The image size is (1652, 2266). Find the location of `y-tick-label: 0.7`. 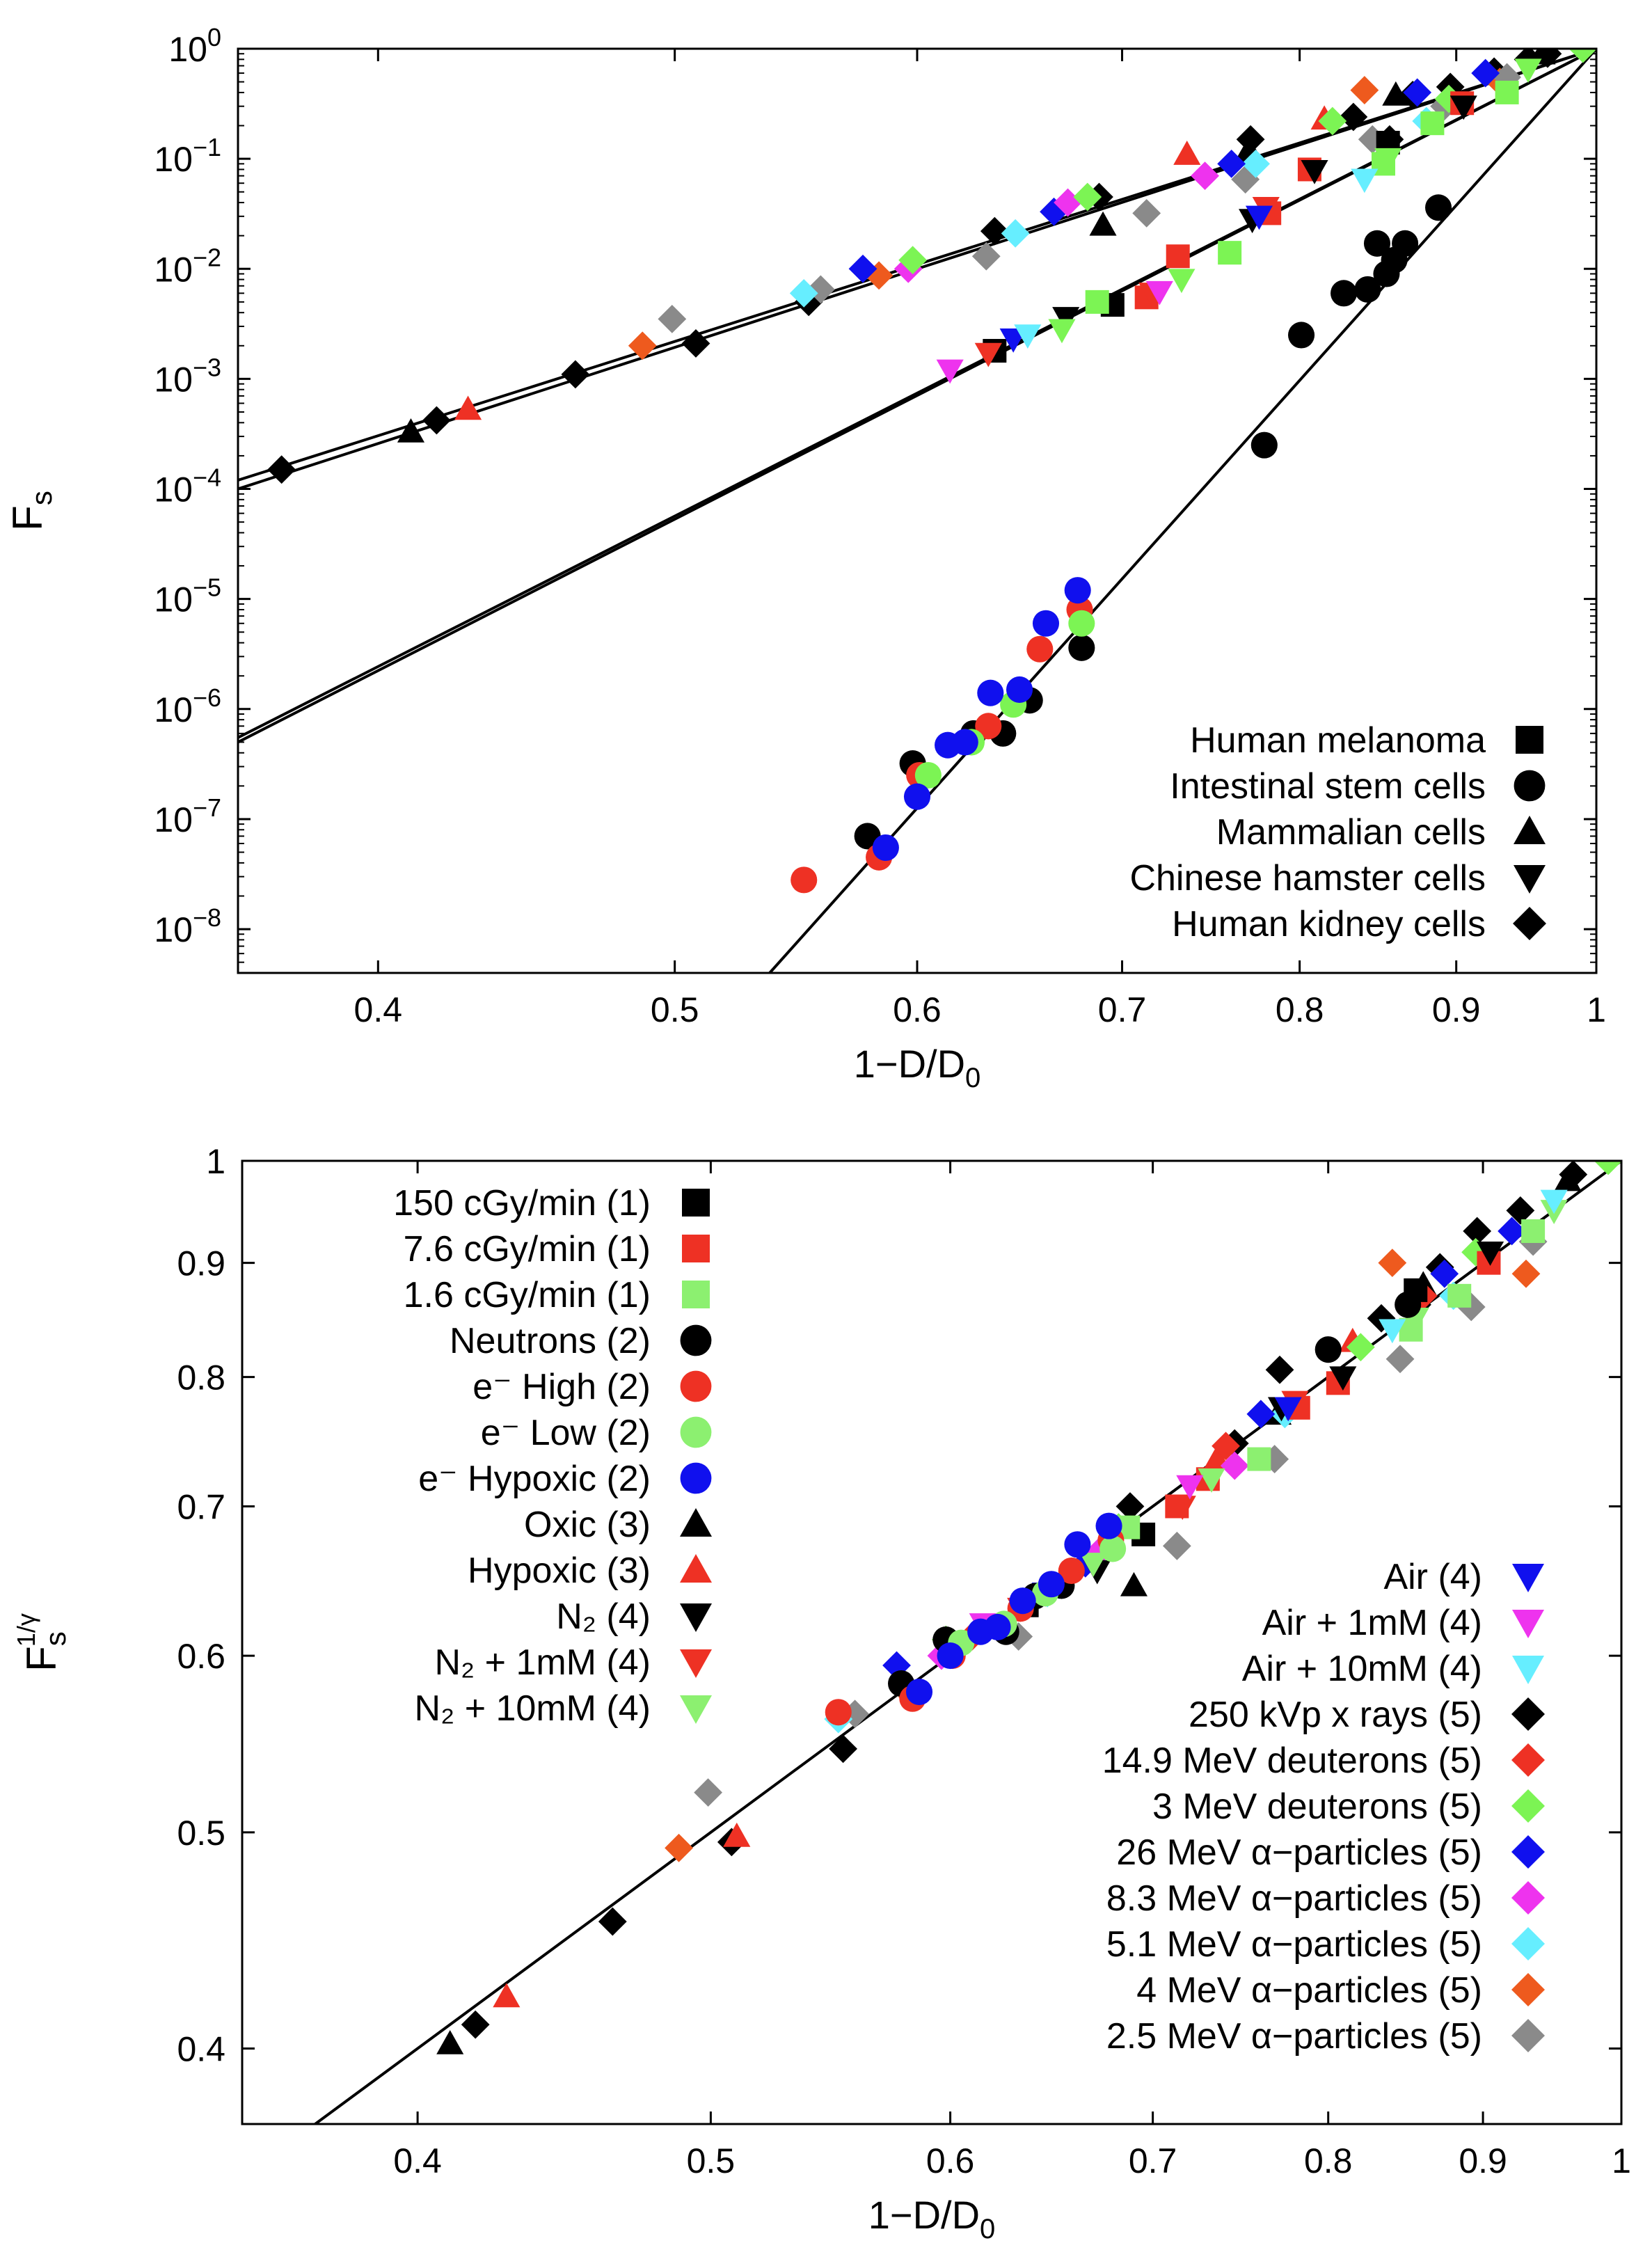

y-tick-label: 0.7 is located at coordinates (201, 1507).